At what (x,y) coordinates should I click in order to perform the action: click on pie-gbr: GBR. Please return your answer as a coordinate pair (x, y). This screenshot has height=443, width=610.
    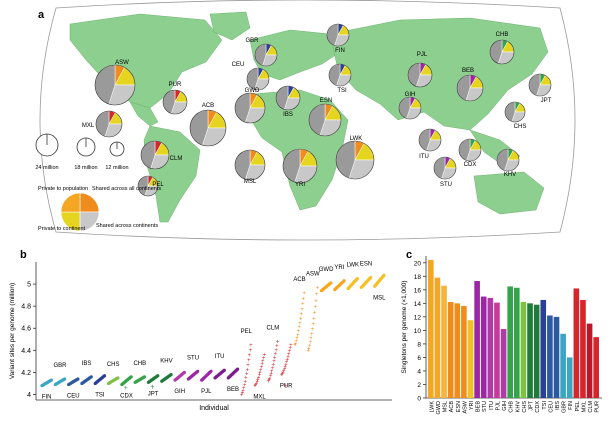
    Looking at the image, I should click on (261, 52).